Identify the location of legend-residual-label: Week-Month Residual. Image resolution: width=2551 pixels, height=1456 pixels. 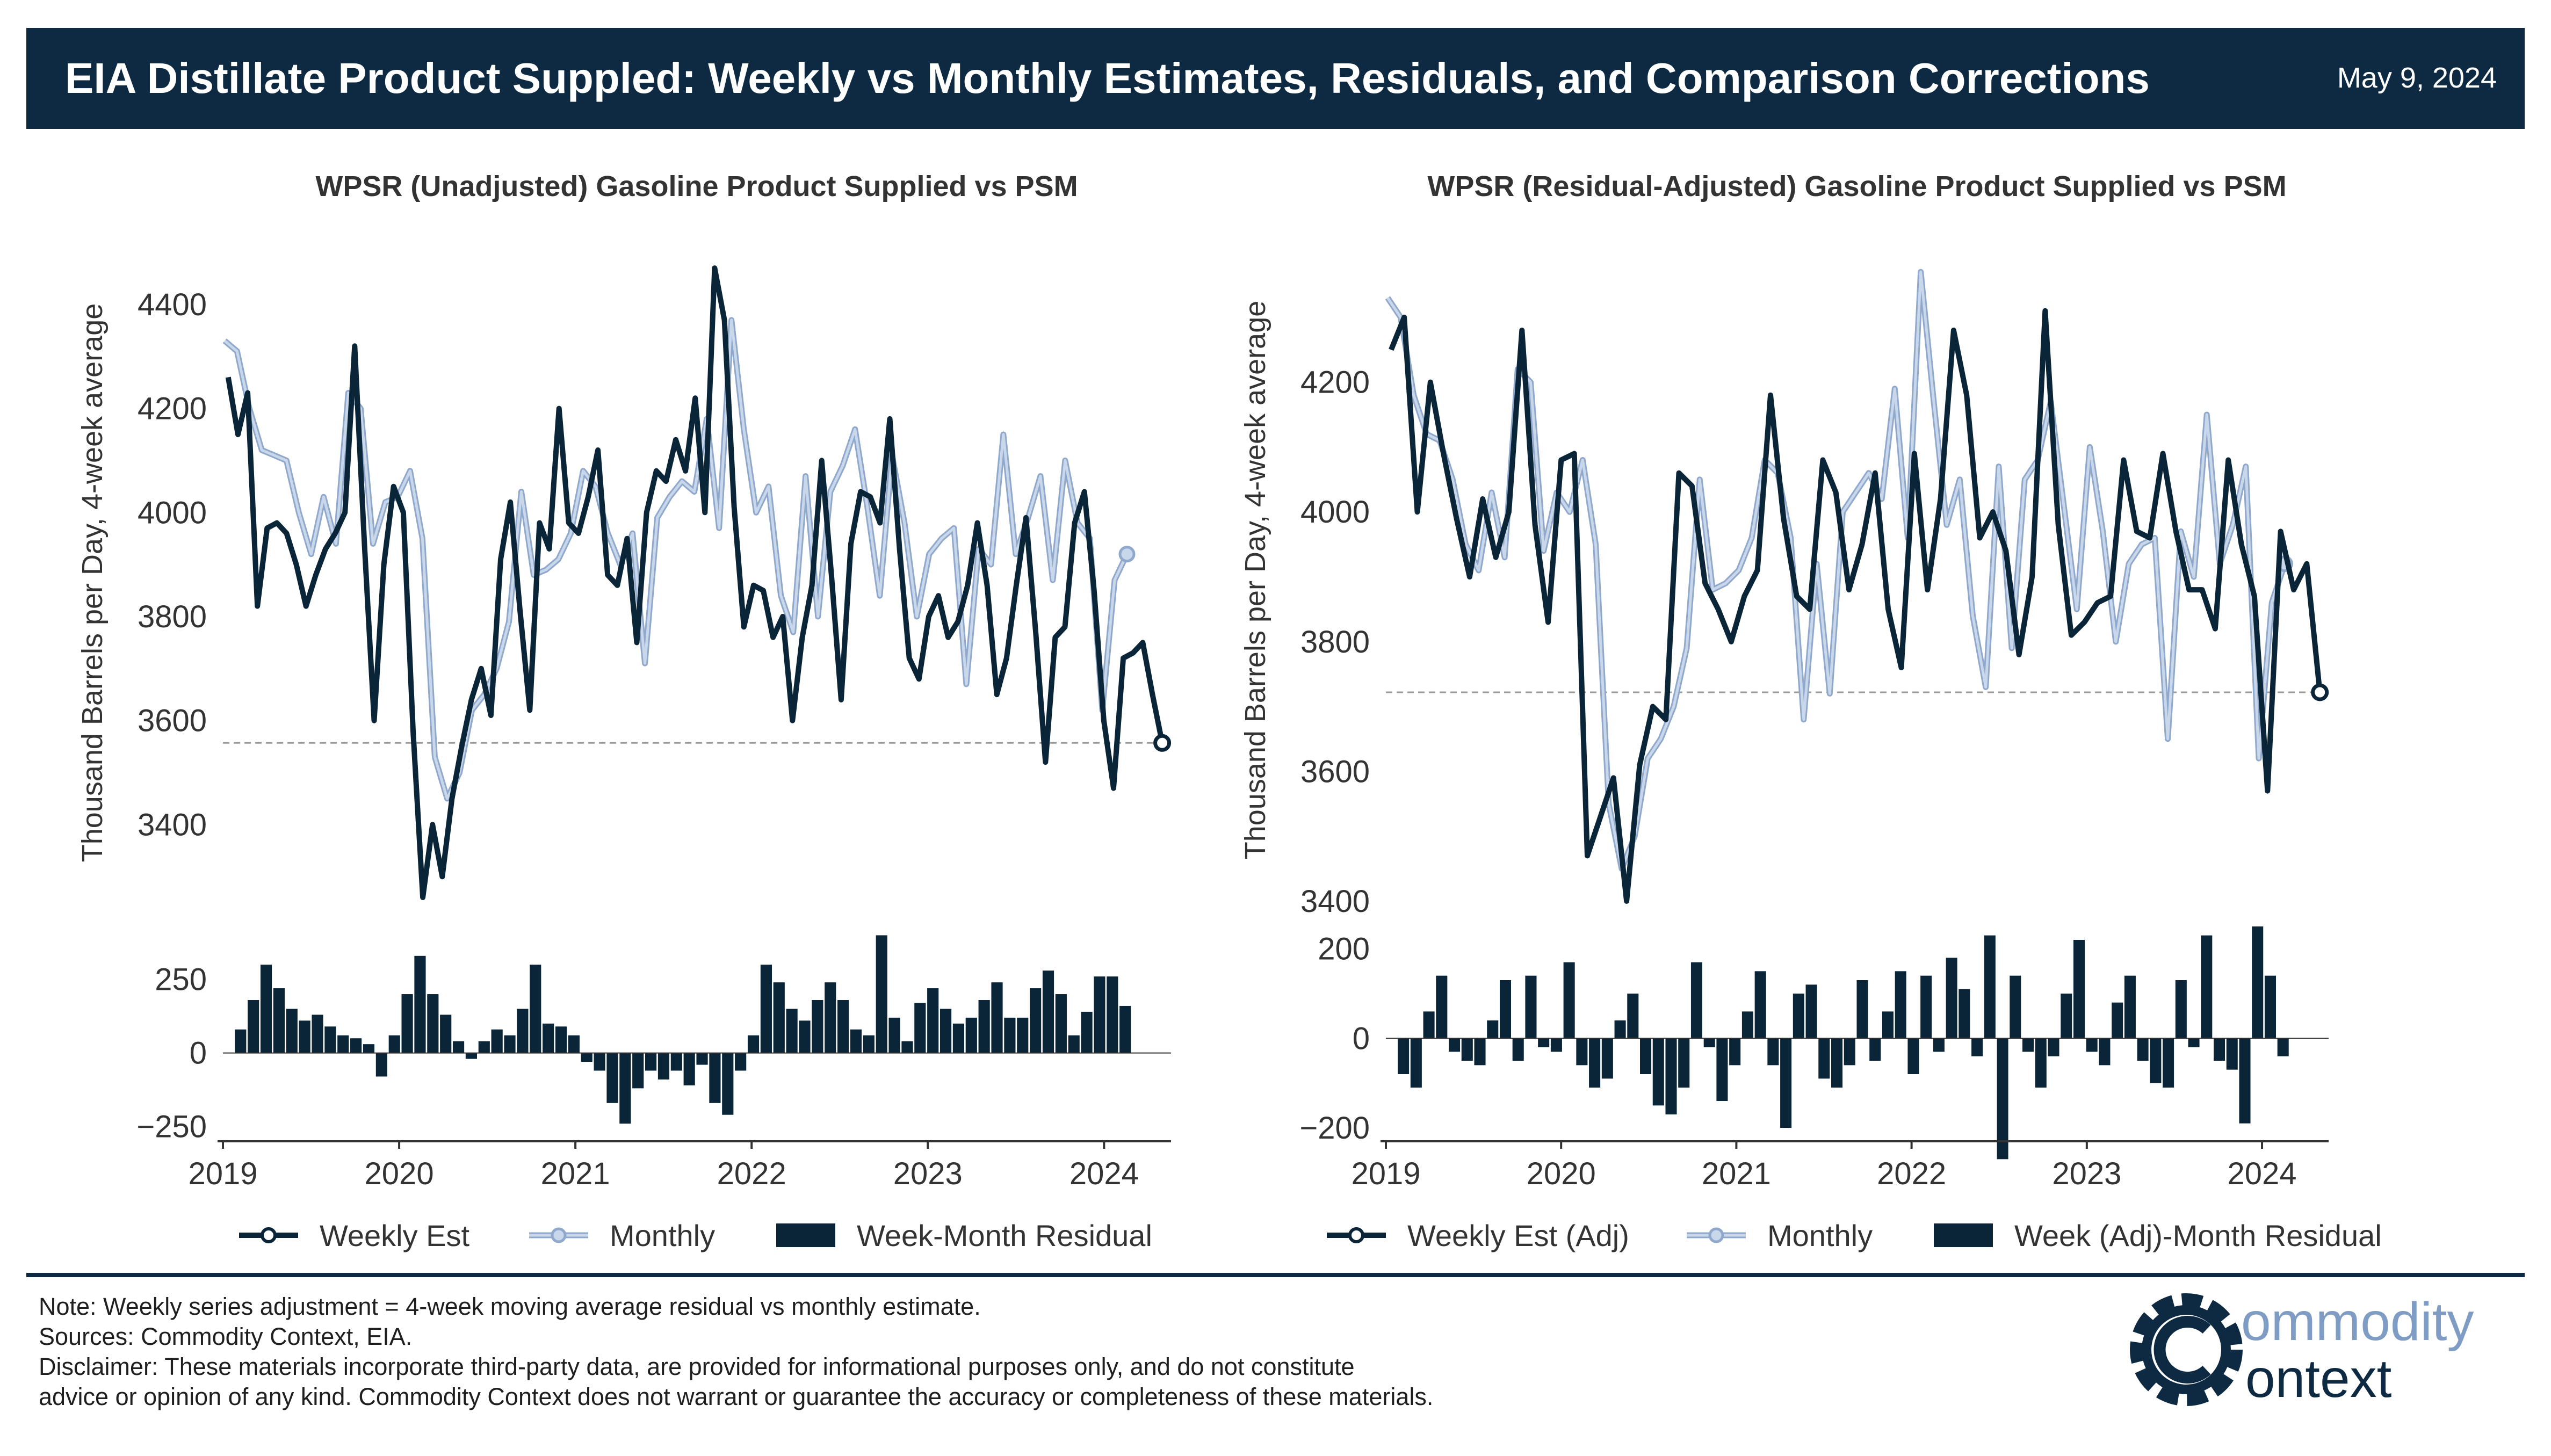
(1004, 1235).